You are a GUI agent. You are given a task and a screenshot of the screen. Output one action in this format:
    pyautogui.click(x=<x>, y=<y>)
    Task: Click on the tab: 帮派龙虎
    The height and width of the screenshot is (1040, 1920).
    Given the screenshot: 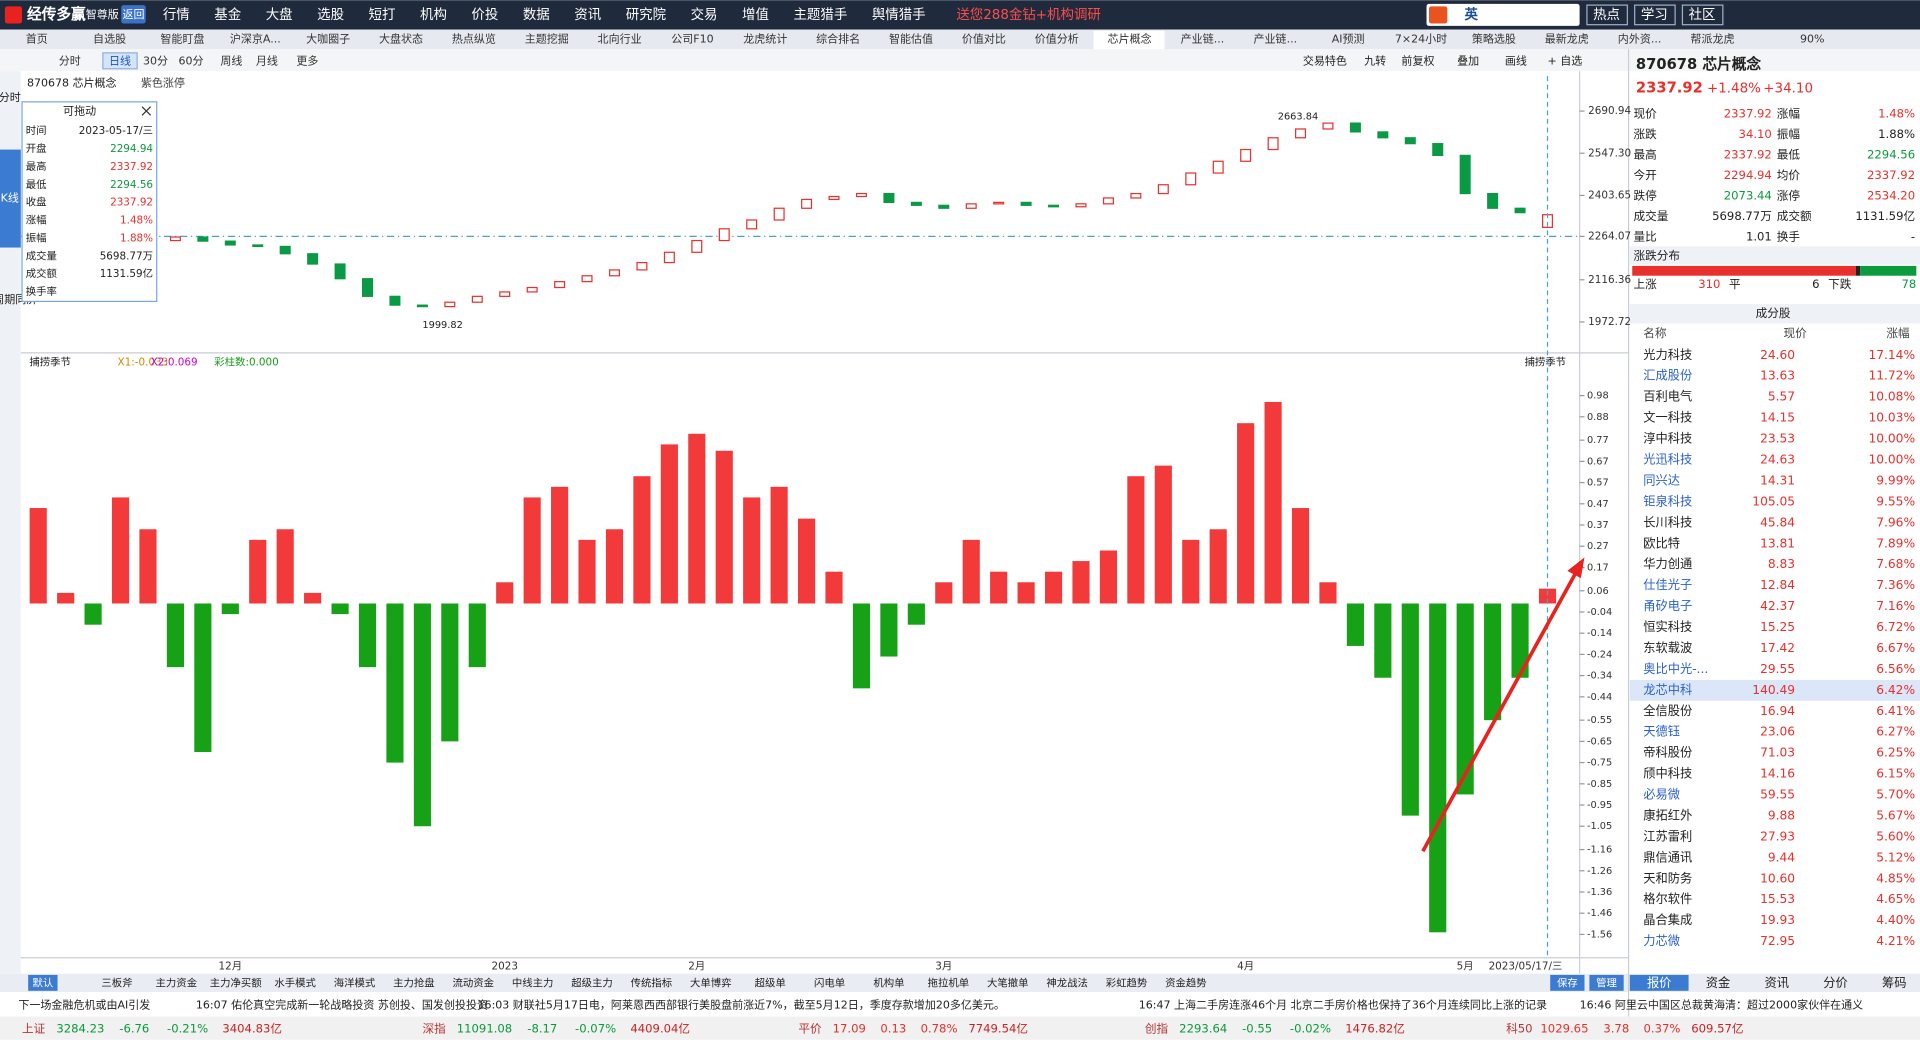 What is the action you would take?
    pyautogui.click(x=1712, y=38)
    